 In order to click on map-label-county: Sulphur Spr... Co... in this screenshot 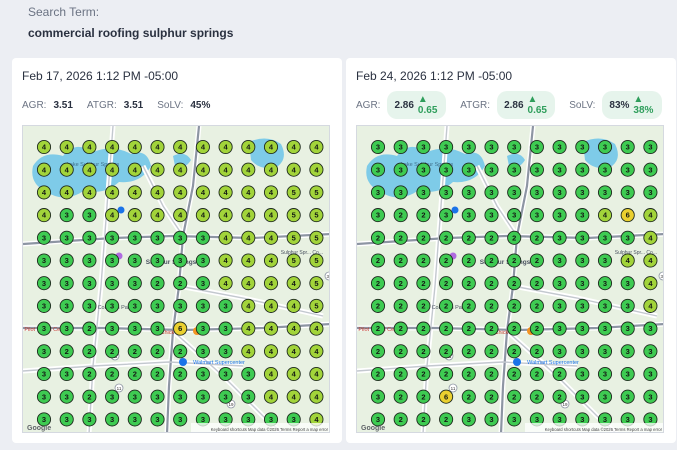, I will do `click(636, 253)`.